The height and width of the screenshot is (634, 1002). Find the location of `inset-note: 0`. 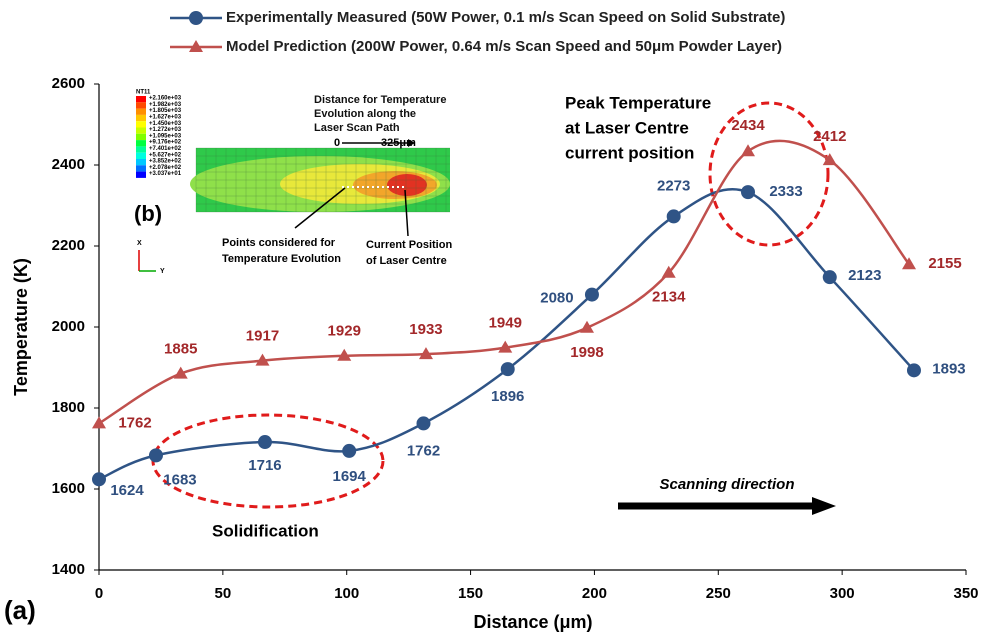

inset-note: 0 is located at coordinates (337, 143).